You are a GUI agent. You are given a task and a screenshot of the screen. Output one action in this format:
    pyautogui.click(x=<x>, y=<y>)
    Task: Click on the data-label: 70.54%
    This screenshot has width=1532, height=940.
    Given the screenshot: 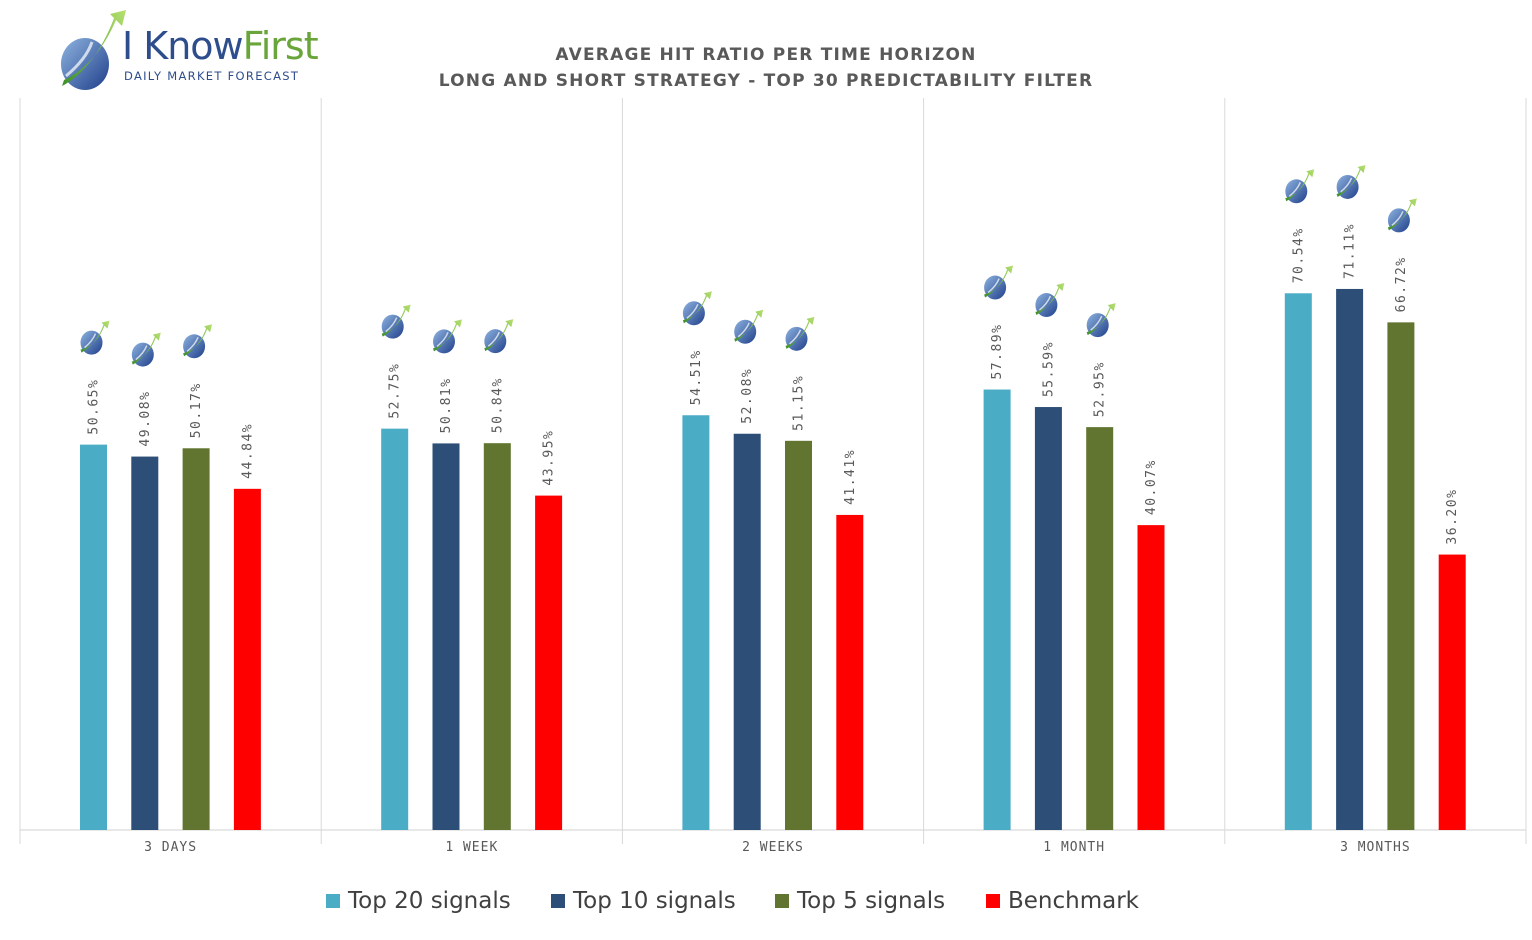 What is the action you would take?
    pyautogui.click(x=1298, y=255)
    